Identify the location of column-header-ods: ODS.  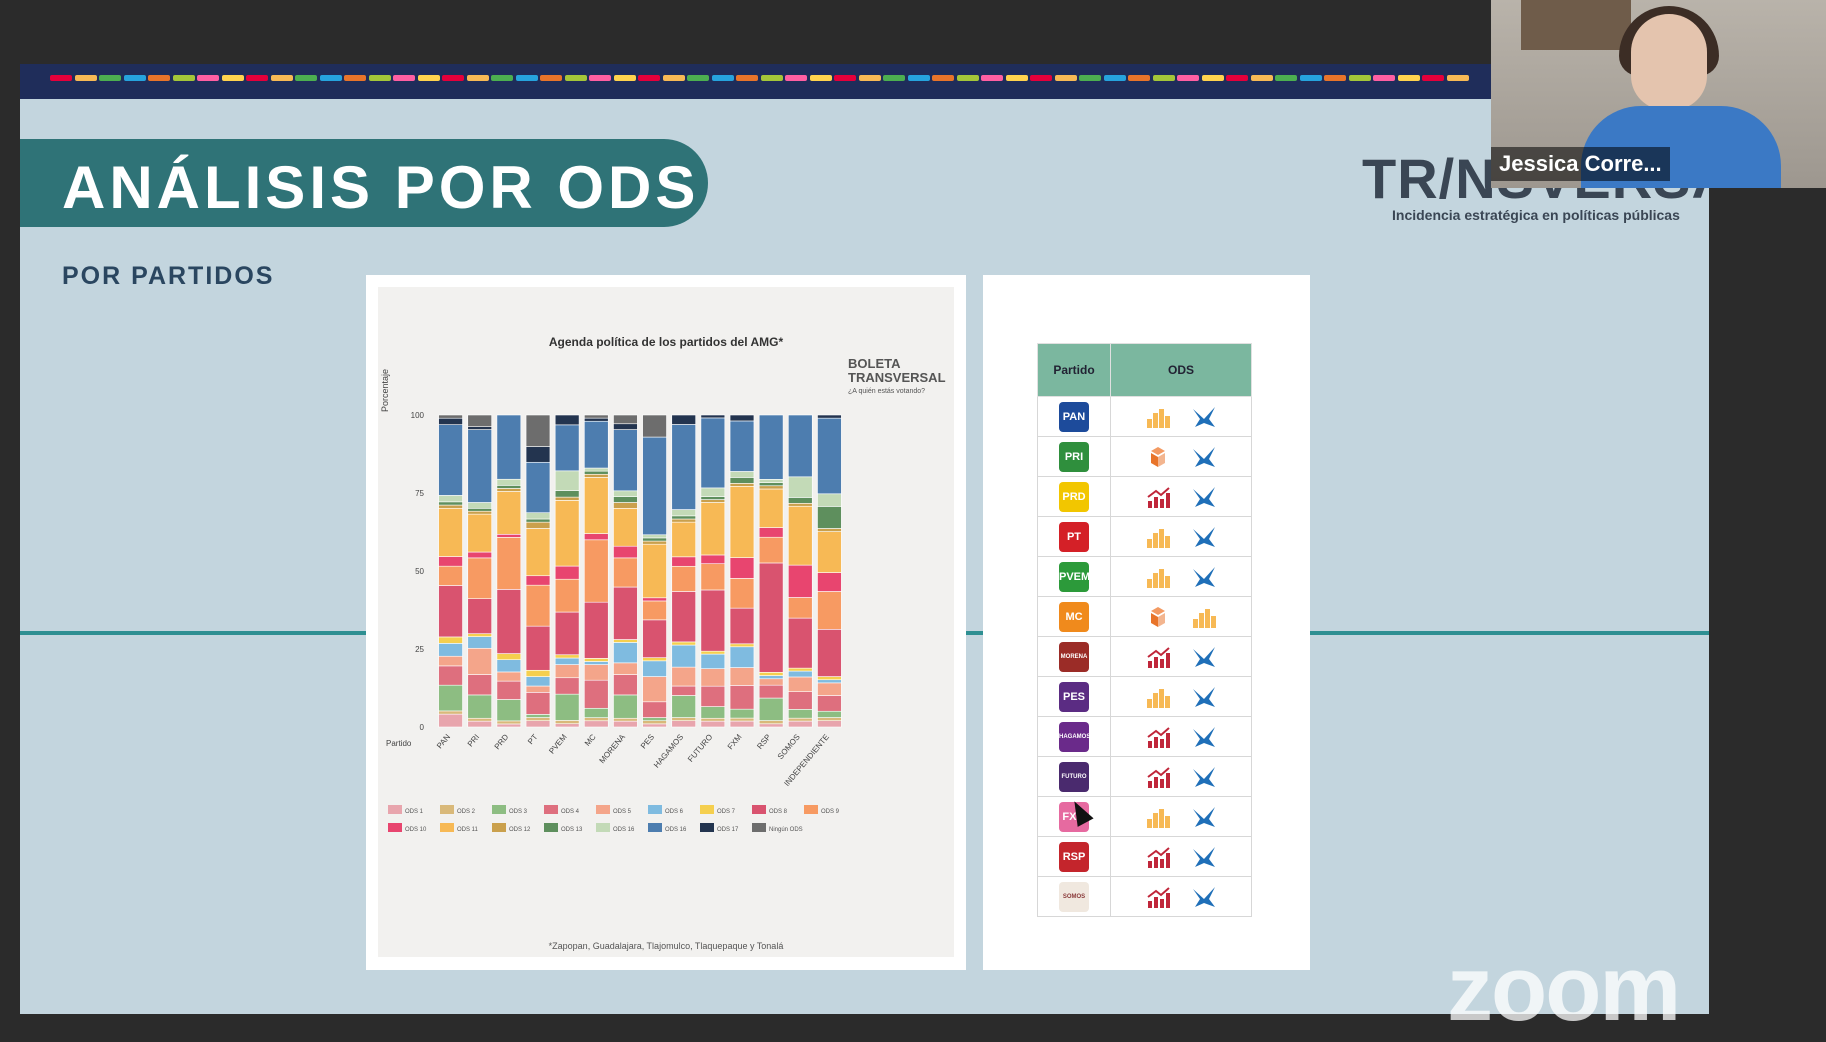
(1181, 370).